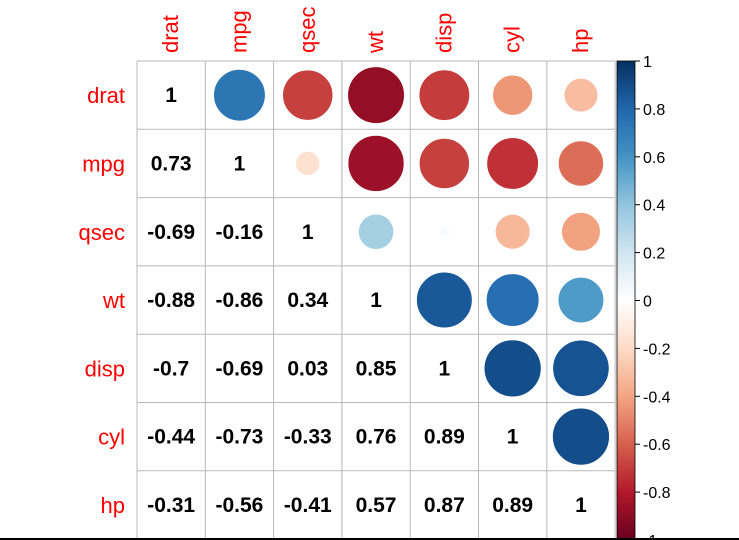  What do you see at coordinates (103, 163) in the screenshot?
I see `row-label-mpg: mpg` at bounding box center [103, 163].